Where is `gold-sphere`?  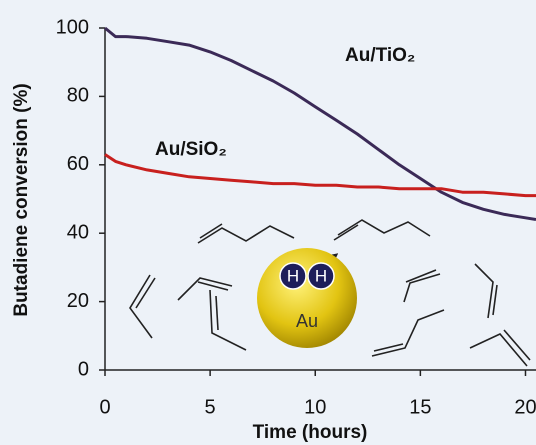 gold-sphere is located at coordinates (307, 298).